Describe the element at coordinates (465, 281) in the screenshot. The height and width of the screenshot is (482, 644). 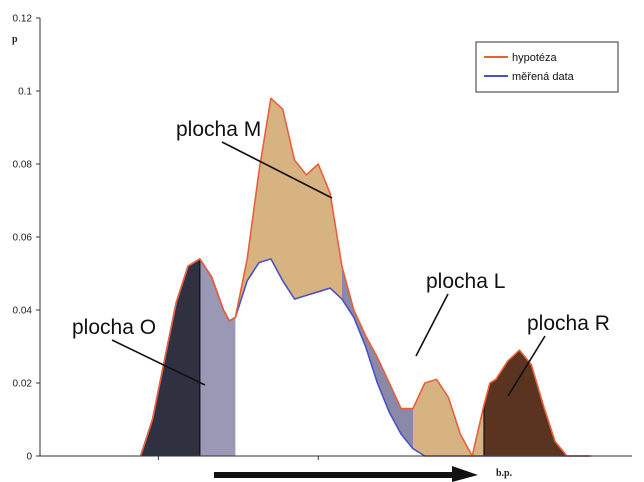
I see `region-label: plocha L` at that location.